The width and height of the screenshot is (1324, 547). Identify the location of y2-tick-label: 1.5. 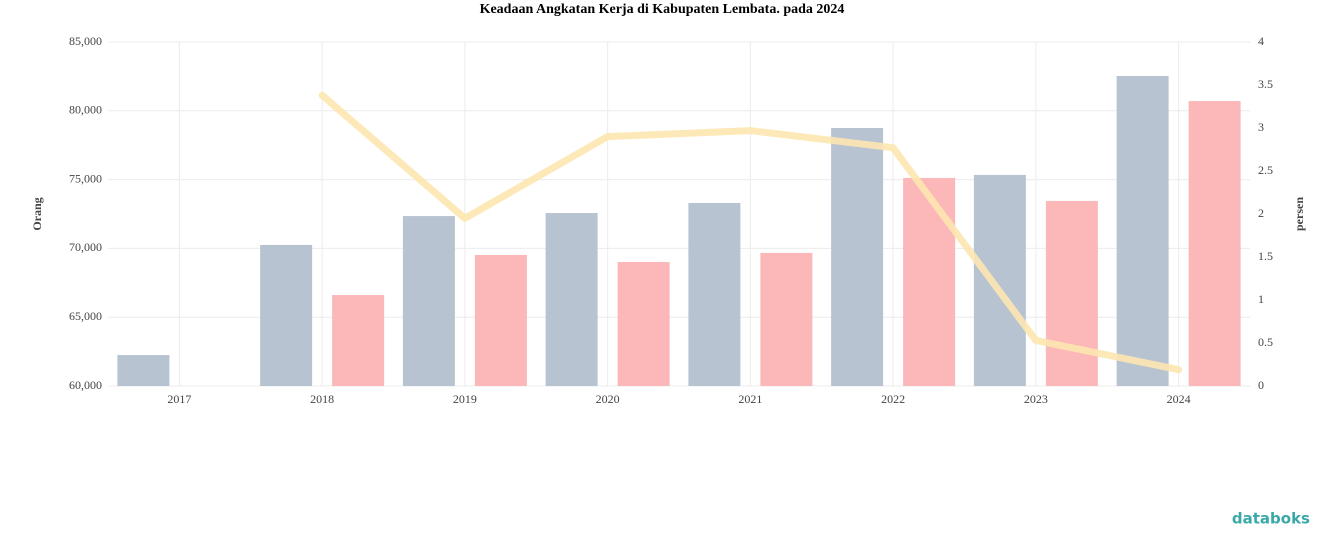
(1265, 256).